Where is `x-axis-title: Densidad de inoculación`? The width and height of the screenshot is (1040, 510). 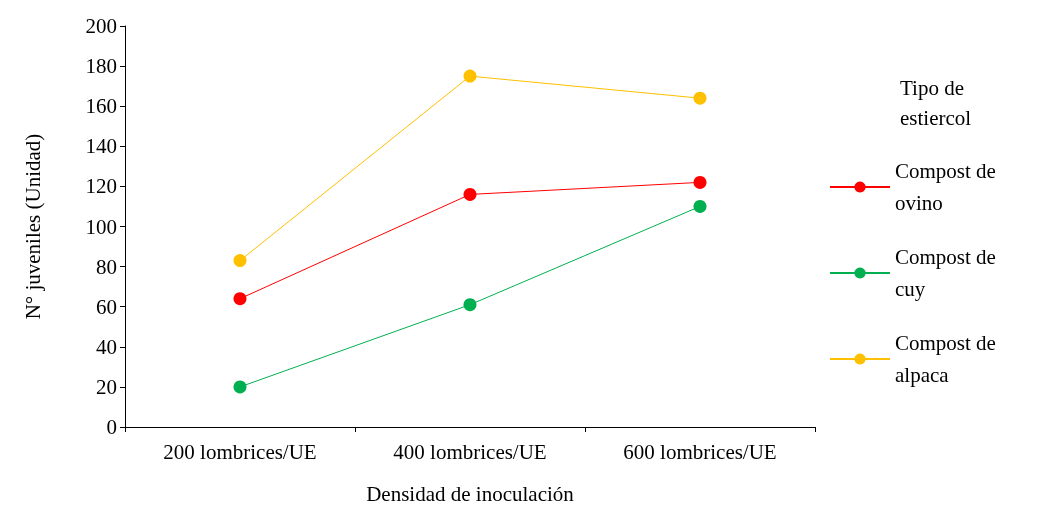 x-axis-title: Densidad de inoculación is located at coordinates (470, 493).